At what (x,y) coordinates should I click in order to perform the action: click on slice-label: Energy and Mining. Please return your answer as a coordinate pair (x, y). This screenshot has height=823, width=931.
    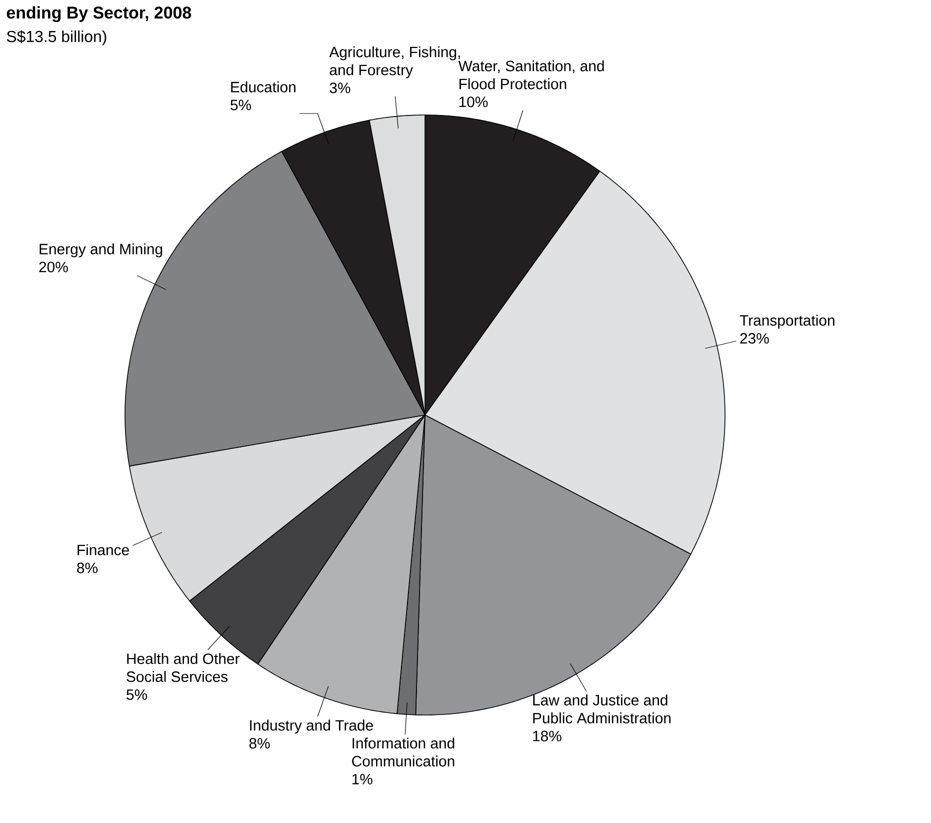
    Looking at the image, I should click on (101, 250).